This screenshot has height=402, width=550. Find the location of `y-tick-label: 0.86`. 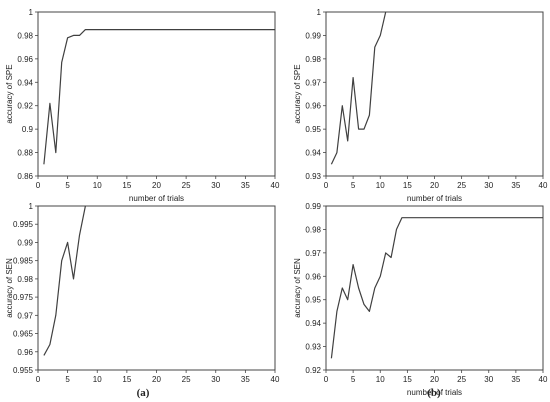

y-tick-label: 0.86 is located at coordinates (25, 176).